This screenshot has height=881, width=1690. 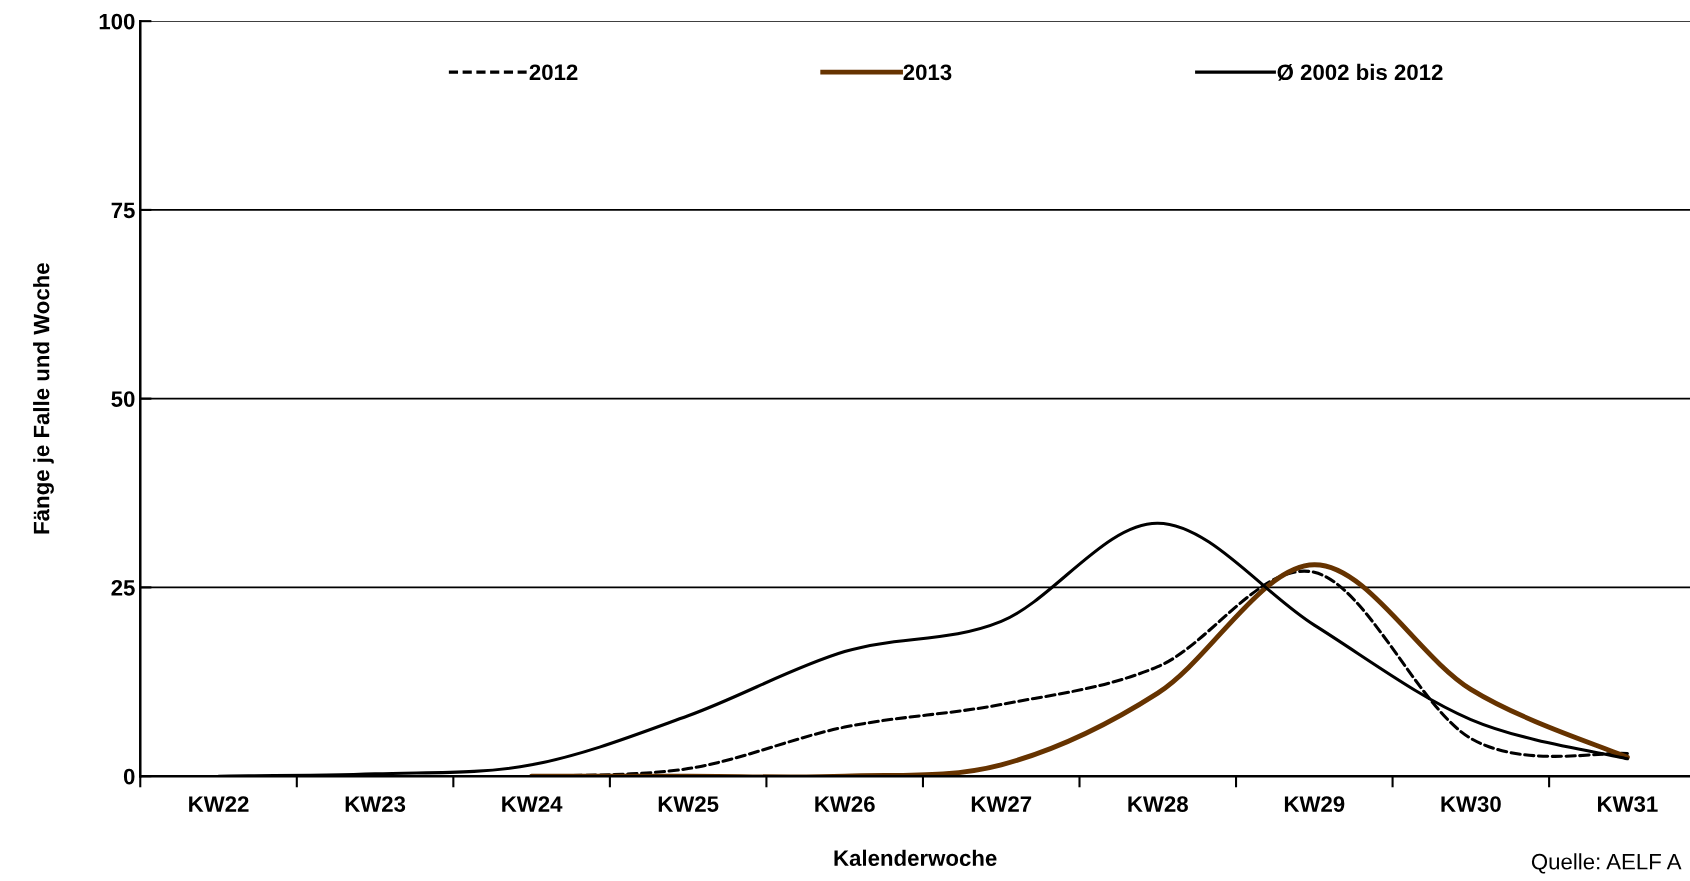 I want to click on legend-label: Ø 2002 bis 2012, so click(x=1360, y=72).